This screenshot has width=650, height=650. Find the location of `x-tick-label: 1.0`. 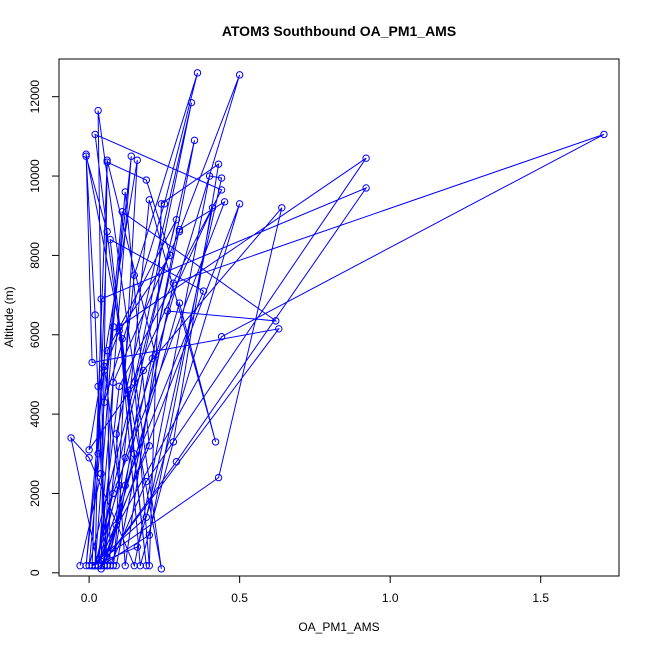

x-tick-label: 1.0 is located at coordinates (390, 598).